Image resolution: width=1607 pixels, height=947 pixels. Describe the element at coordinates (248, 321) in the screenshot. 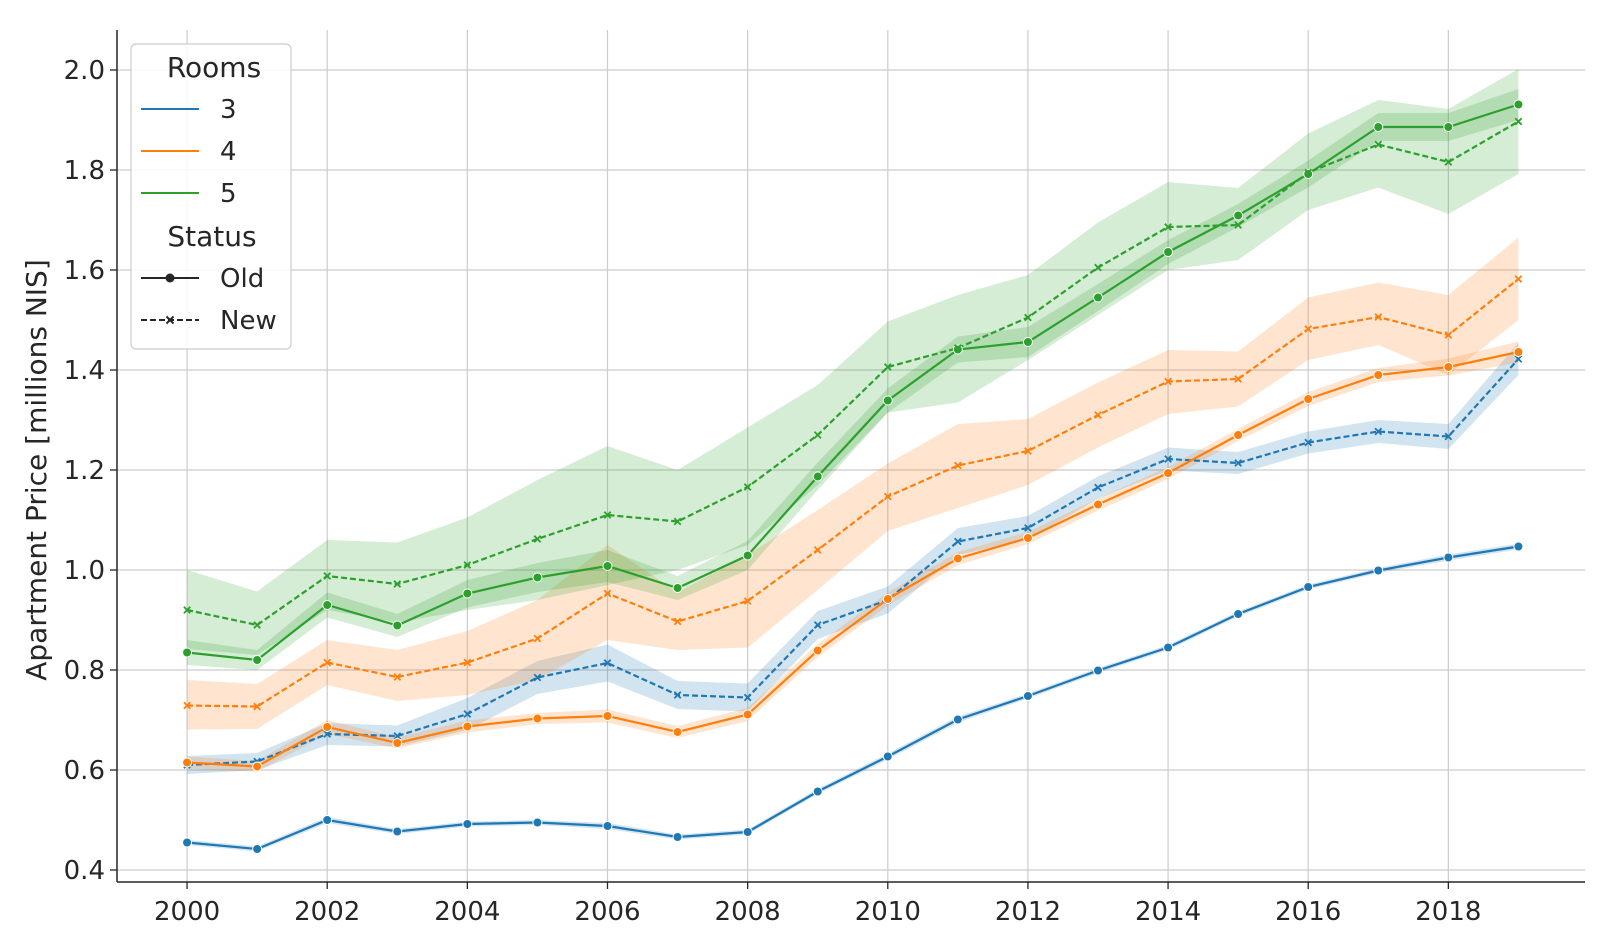

I see `legend-label-status-new: New` at that location.